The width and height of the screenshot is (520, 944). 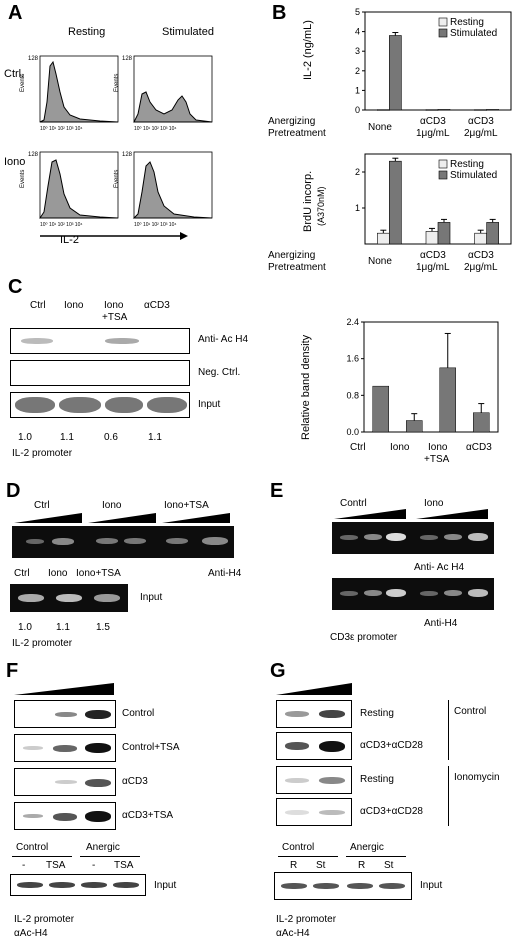 I want to click on ratio-iono: 1.1, so click(x=67, y=437).